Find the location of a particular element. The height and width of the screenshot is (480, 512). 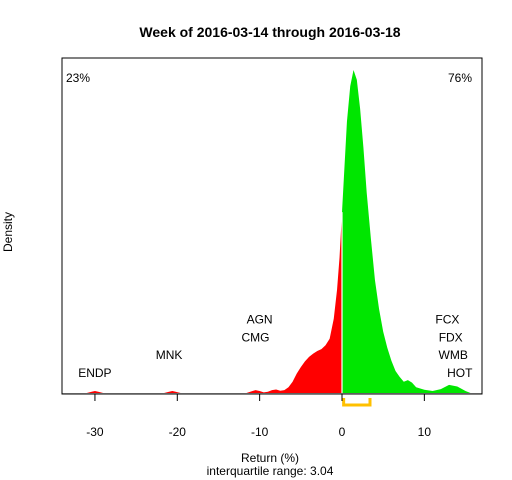

positive-share-label: 76% is located at coordinates (460, 78).